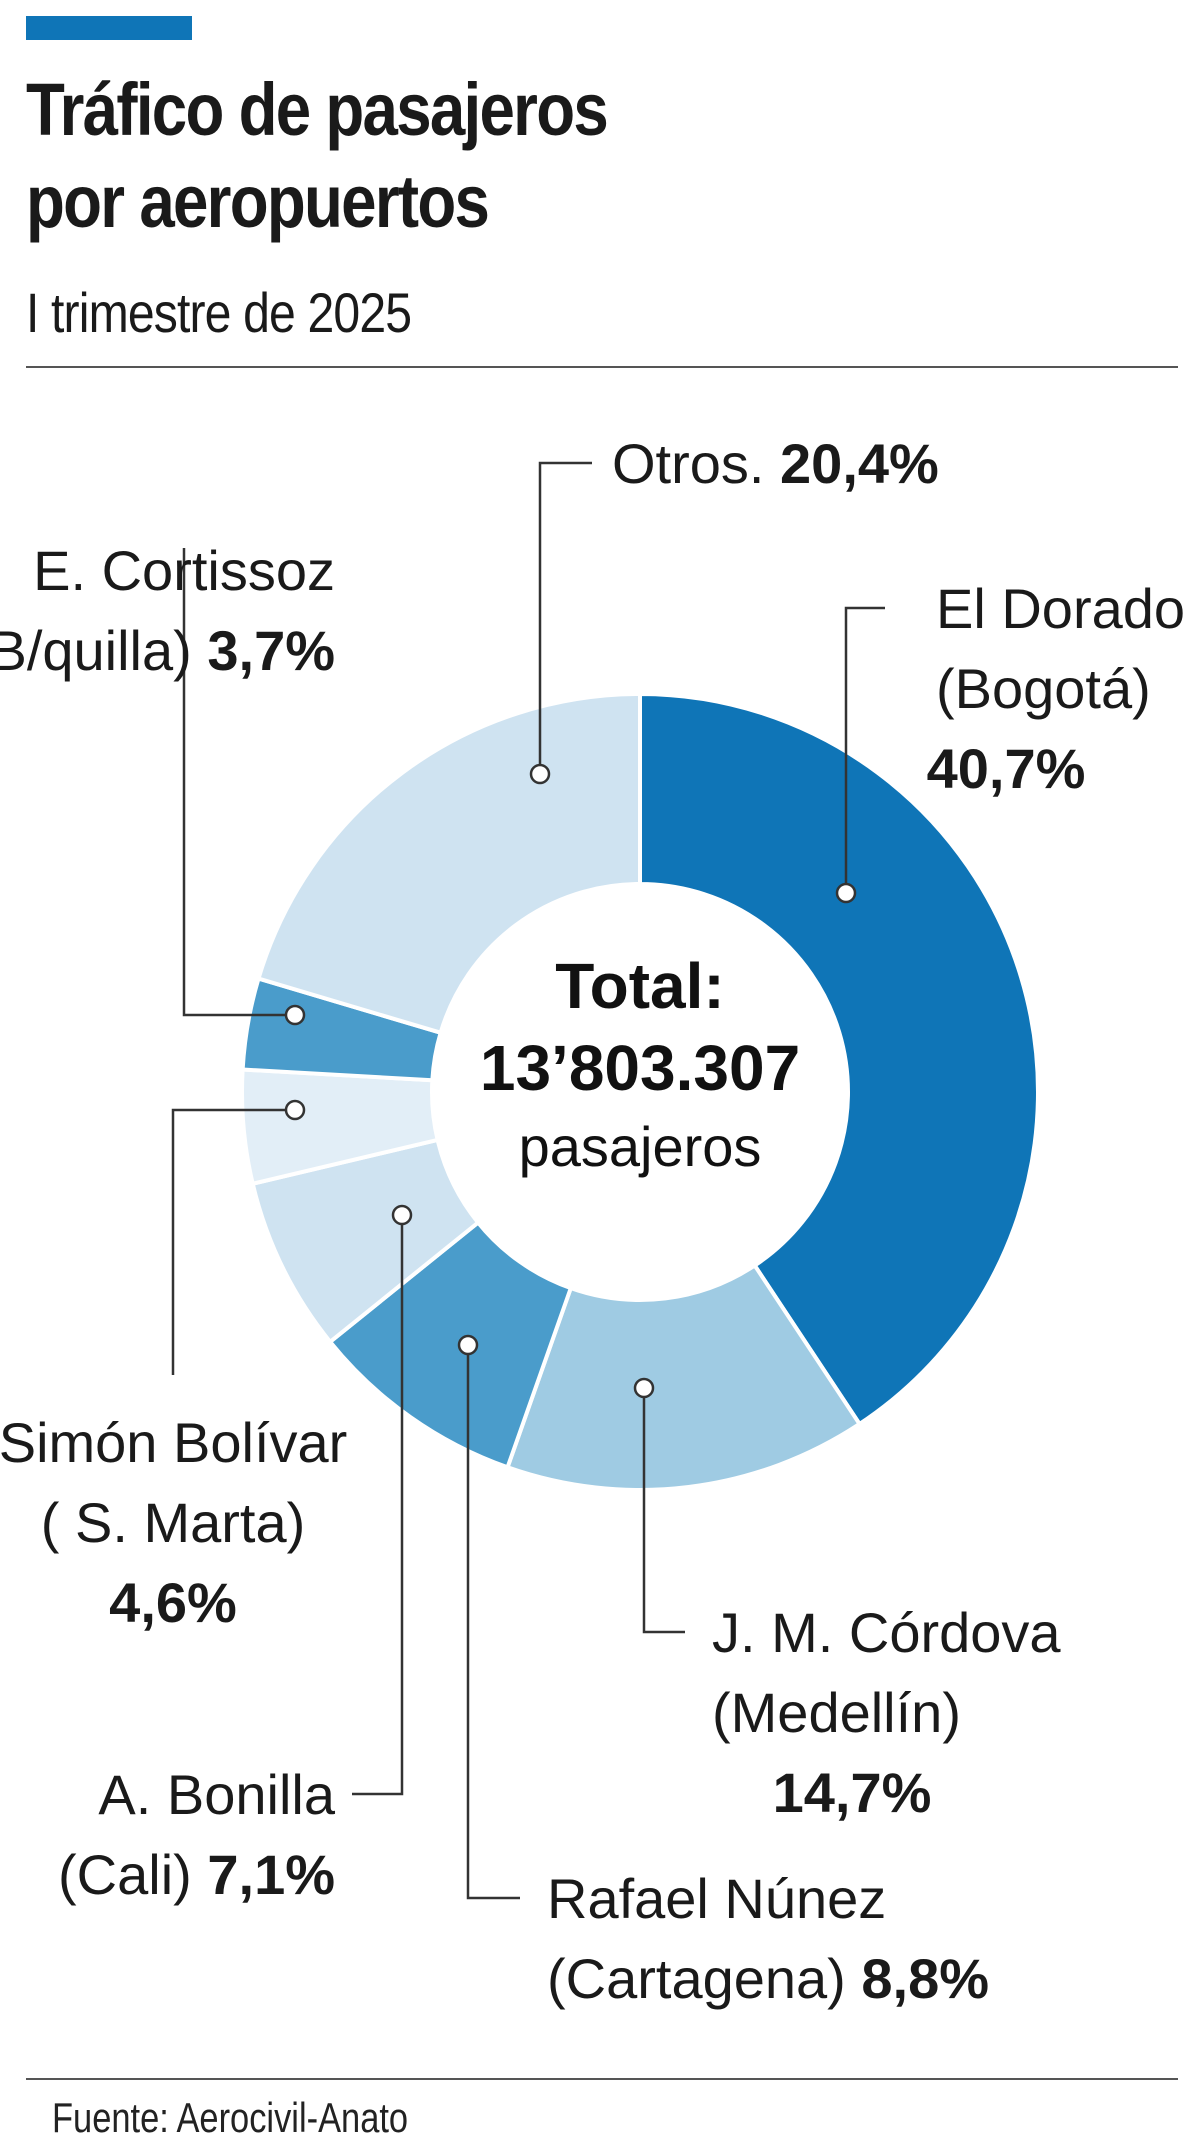  I want to click on slice-label: (Cartagena) 8,8%, so click(768, 1978).